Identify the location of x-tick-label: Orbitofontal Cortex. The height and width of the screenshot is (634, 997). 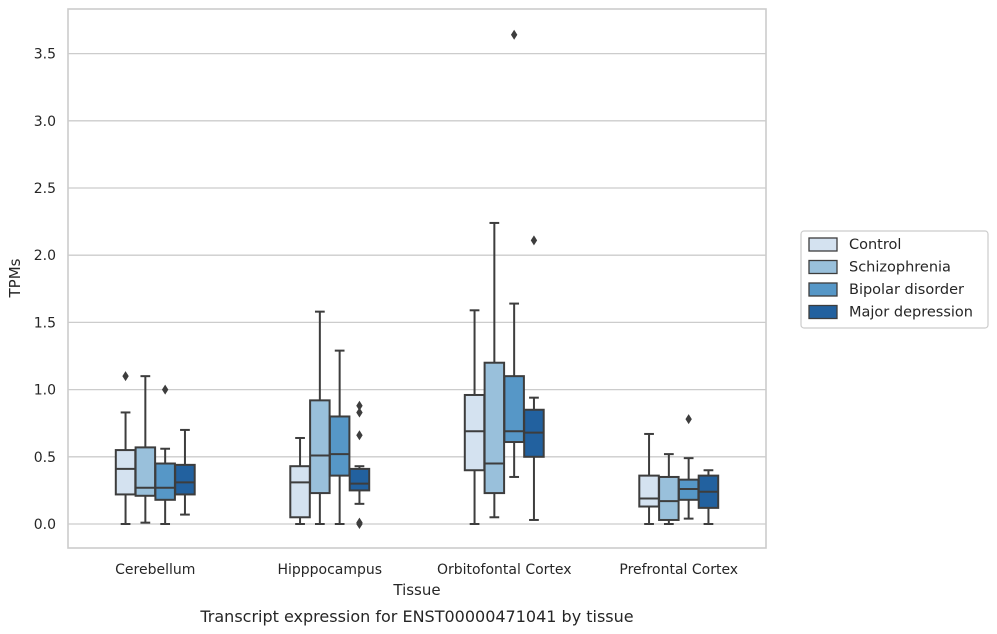
(504, 570).